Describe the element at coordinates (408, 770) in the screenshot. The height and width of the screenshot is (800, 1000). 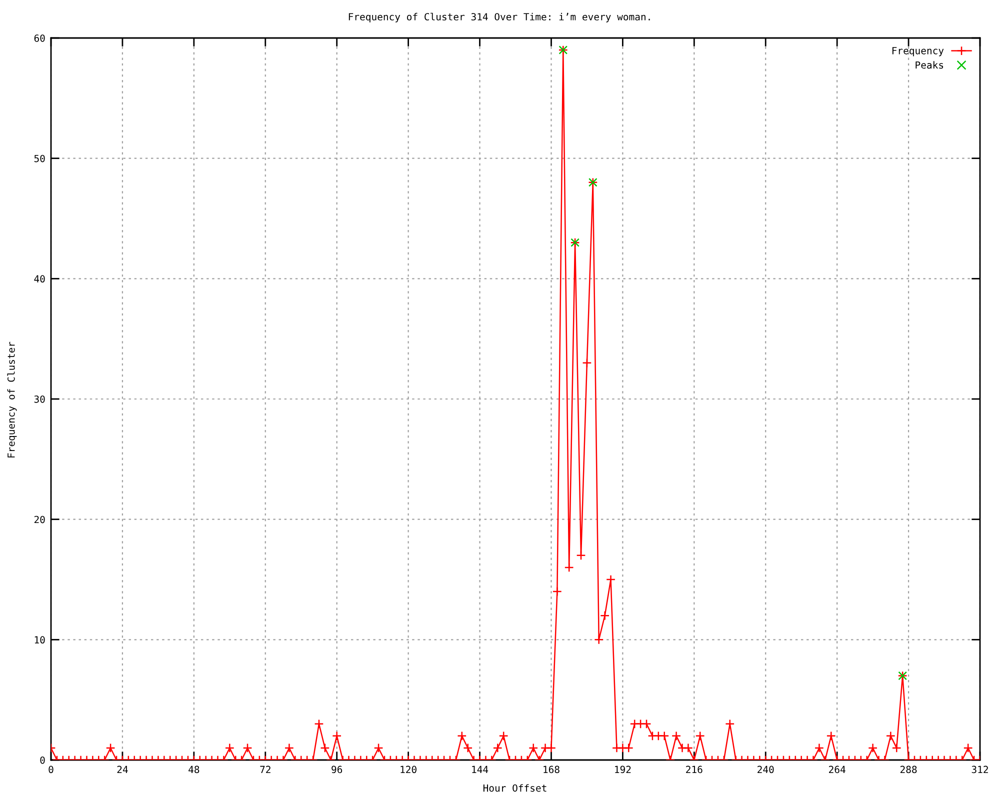
I see `x-tick-label: 120` at that location.